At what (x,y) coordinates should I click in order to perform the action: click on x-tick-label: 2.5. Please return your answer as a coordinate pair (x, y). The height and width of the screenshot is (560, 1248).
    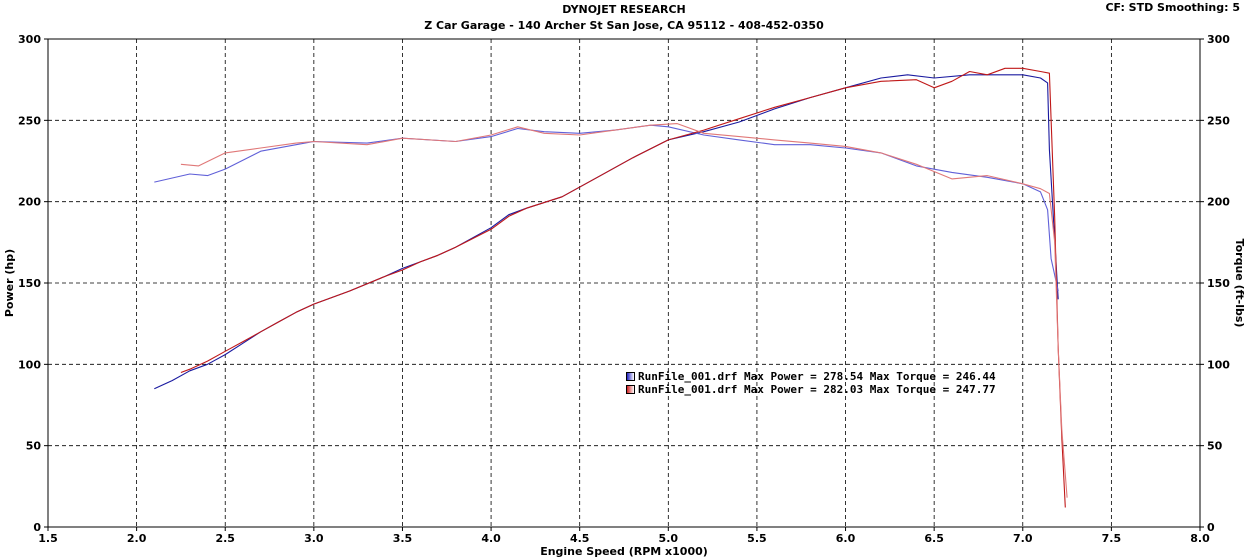
    Looking at the image, I should click on (225, 538).